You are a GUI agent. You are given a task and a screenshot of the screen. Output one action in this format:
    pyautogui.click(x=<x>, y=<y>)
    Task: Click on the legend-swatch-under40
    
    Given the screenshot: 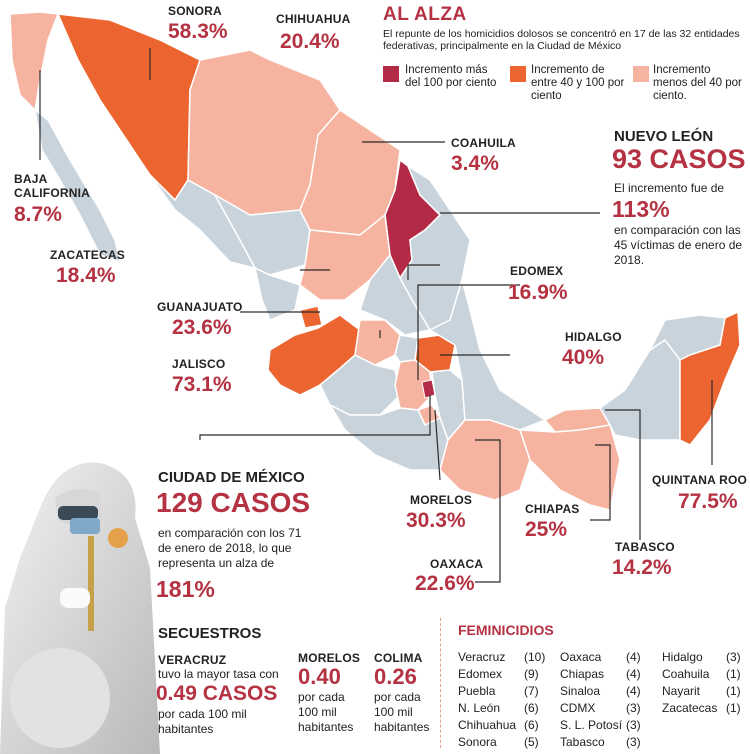 What is the action you would take?
    pyautogui.click(x=641, y=74)
    